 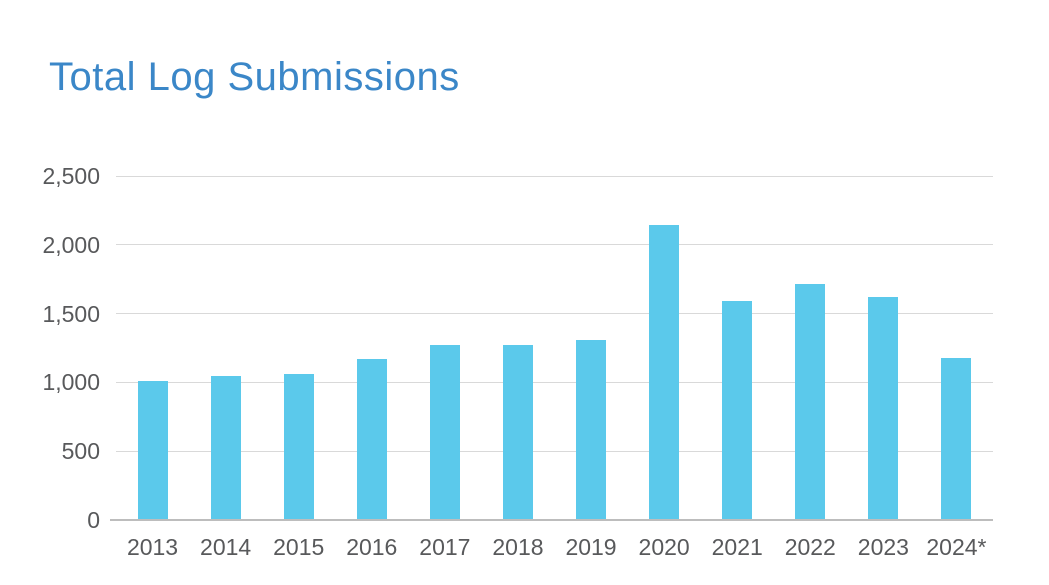 I want to click on x-axis-tick-label: 2022, so click(x=810, y=547).